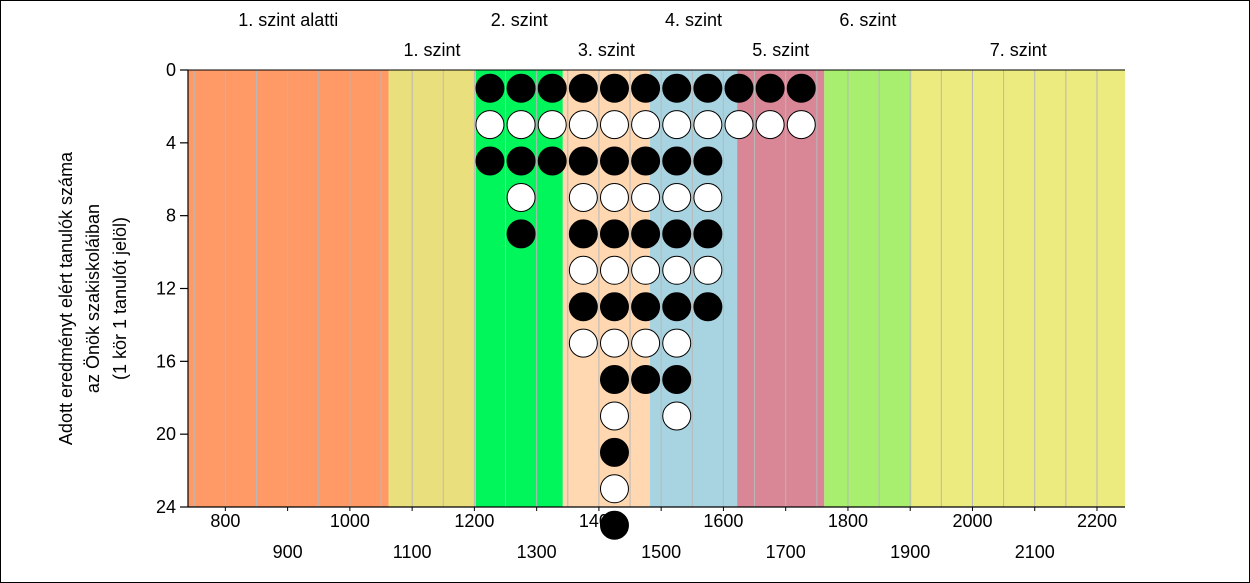 The image size is (1250, 583). What do you see at coordinates (848, 521) in the screenshot?
I see `x-tick-label-1800: 1800` at bounding box center [848, 521].